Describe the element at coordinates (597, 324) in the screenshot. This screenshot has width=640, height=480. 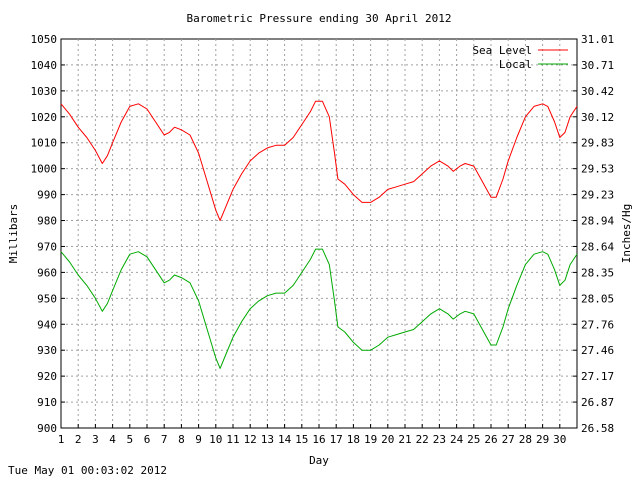
I see `y2-tick-label: 27.76` at that location.